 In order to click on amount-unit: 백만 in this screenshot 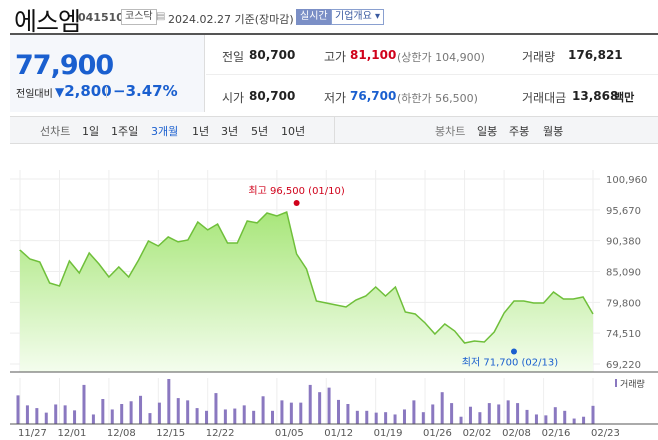, I will do `click(624, 97)`.